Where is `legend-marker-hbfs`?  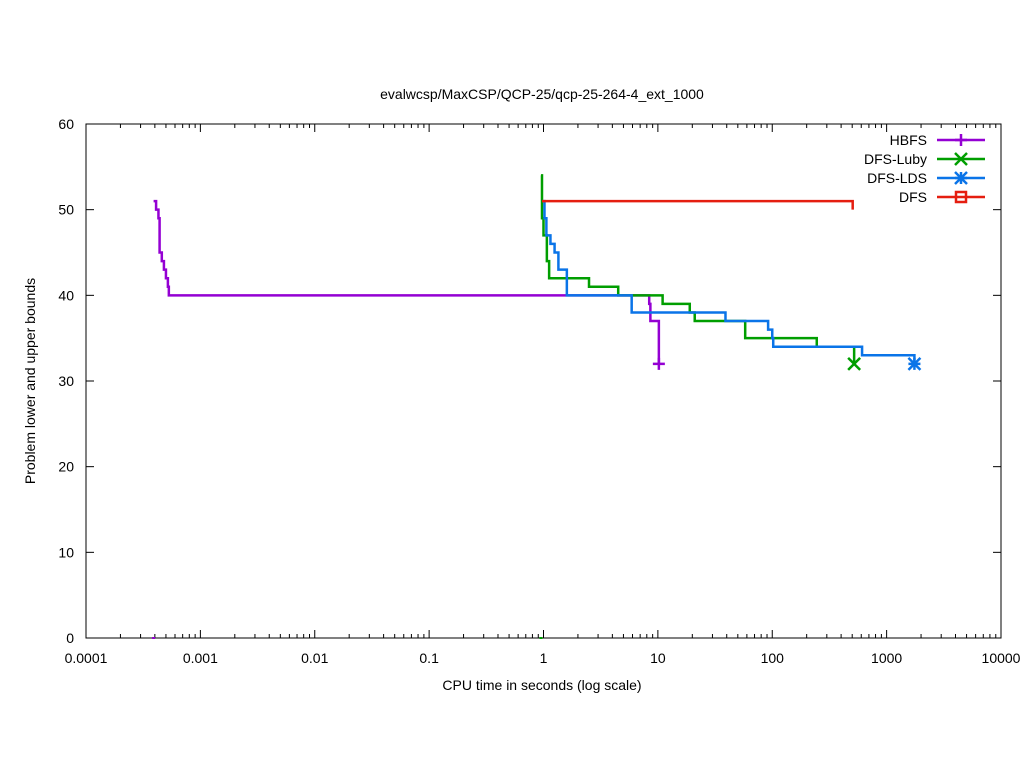
legend-marker-hbfs is located at coordinates (961, 140).